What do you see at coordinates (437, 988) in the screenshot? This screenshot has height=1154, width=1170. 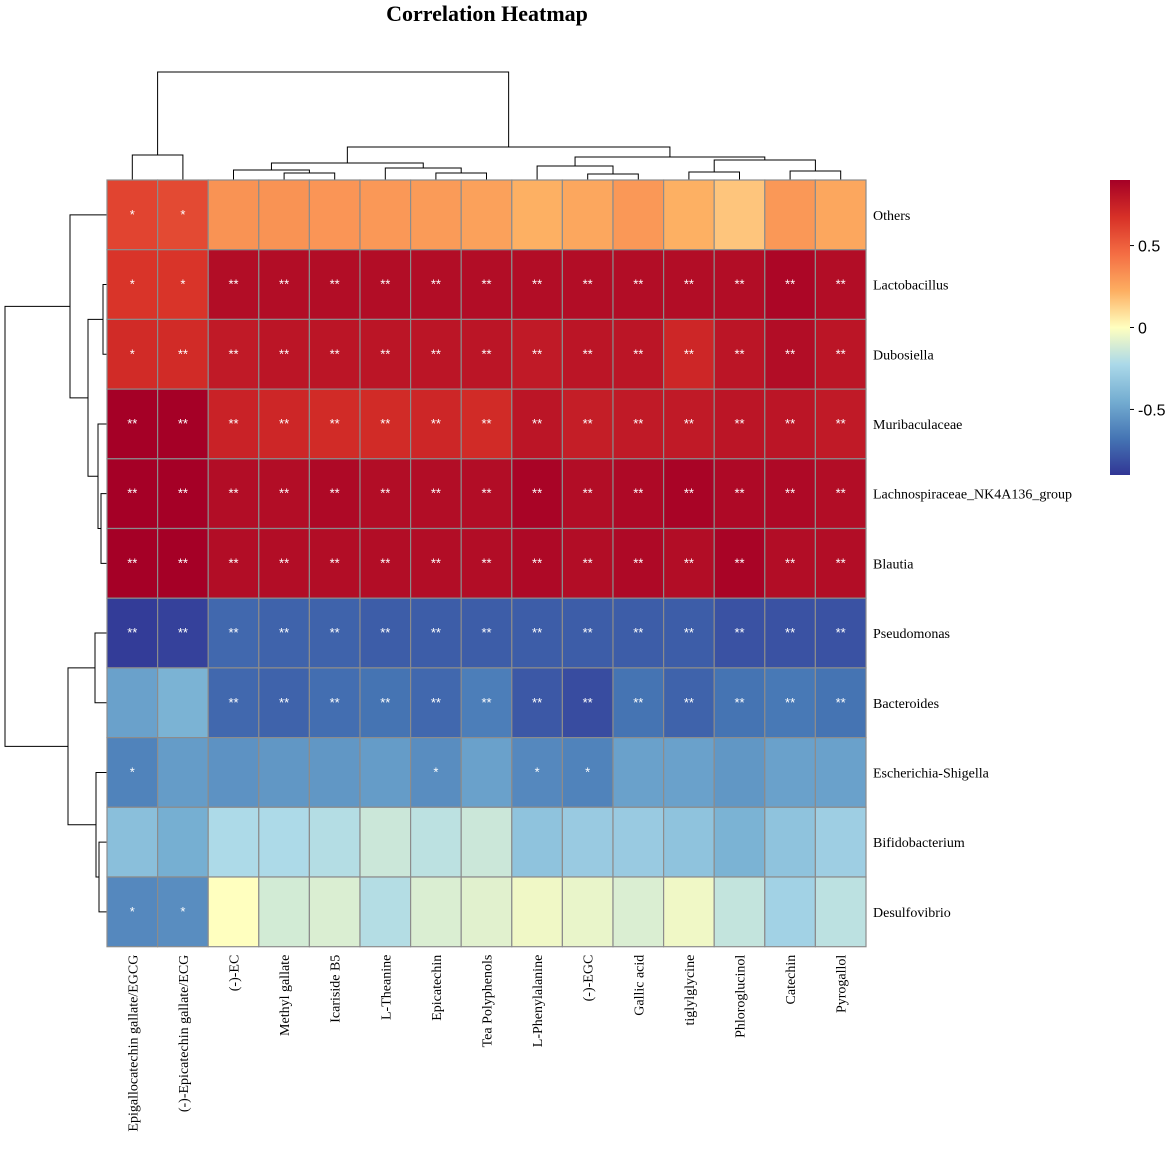 I see `column-label: Epicatechin` at bounding box center [437, 988].